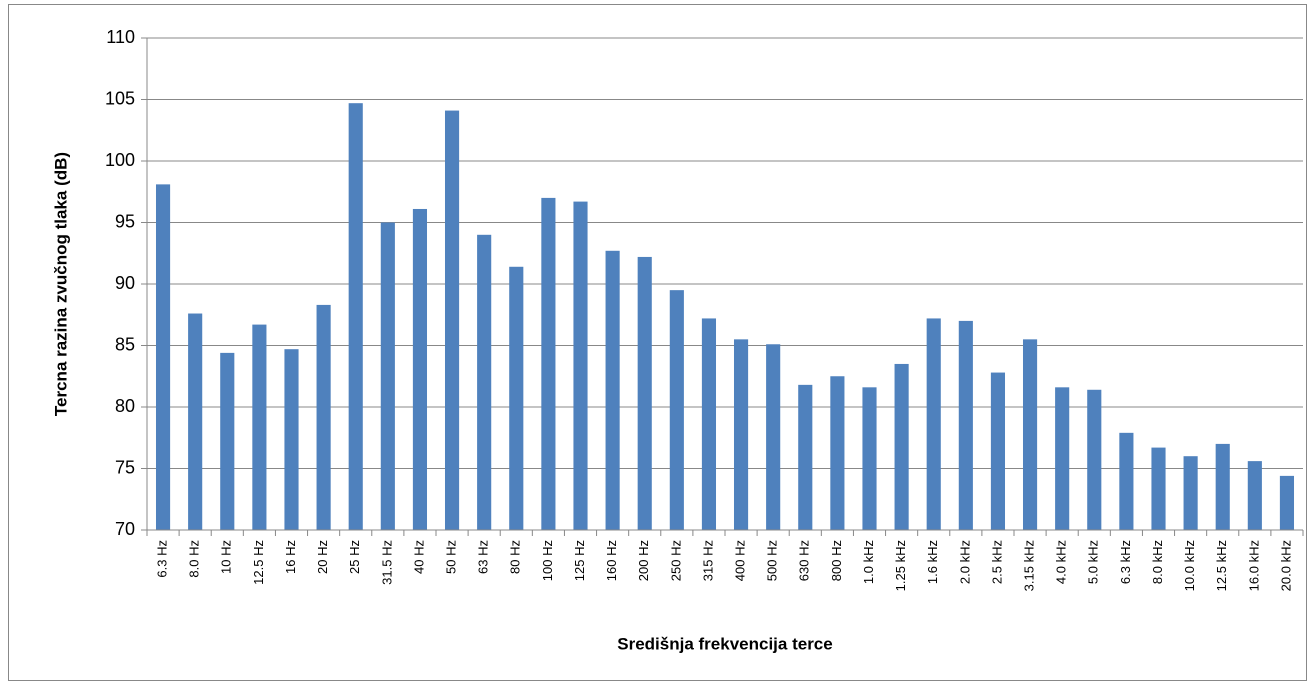 The image size is (1311, 685). Describe the element at coordinates (258, 562) in the screenshot. I see `x-tick-label: 12.5 Hz` at that location.